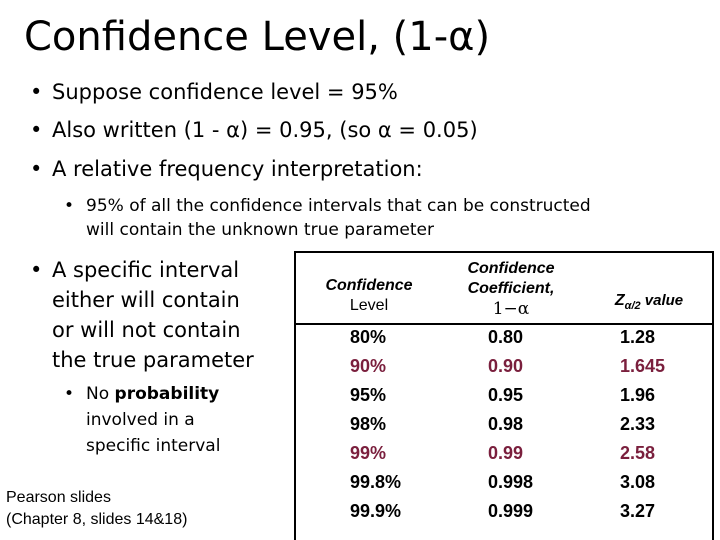  Describe the element at coordinates (643, 366) in the screenshot. I see `z-cell: 1.645` at that location.